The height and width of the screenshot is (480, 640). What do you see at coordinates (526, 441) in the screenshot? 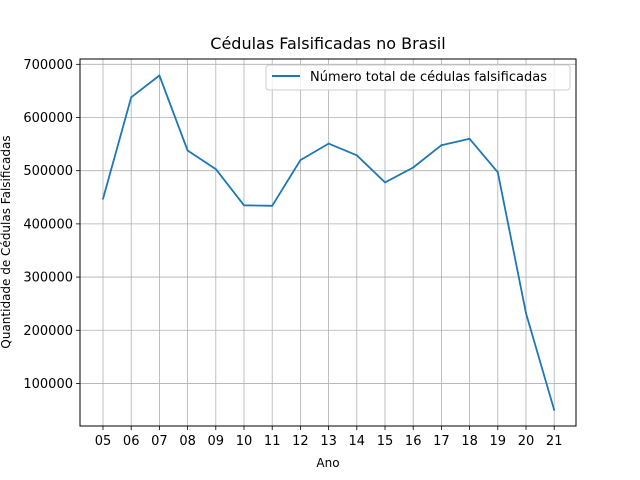
I see `x-tick-label: 20` at bounding box center [526, 441].